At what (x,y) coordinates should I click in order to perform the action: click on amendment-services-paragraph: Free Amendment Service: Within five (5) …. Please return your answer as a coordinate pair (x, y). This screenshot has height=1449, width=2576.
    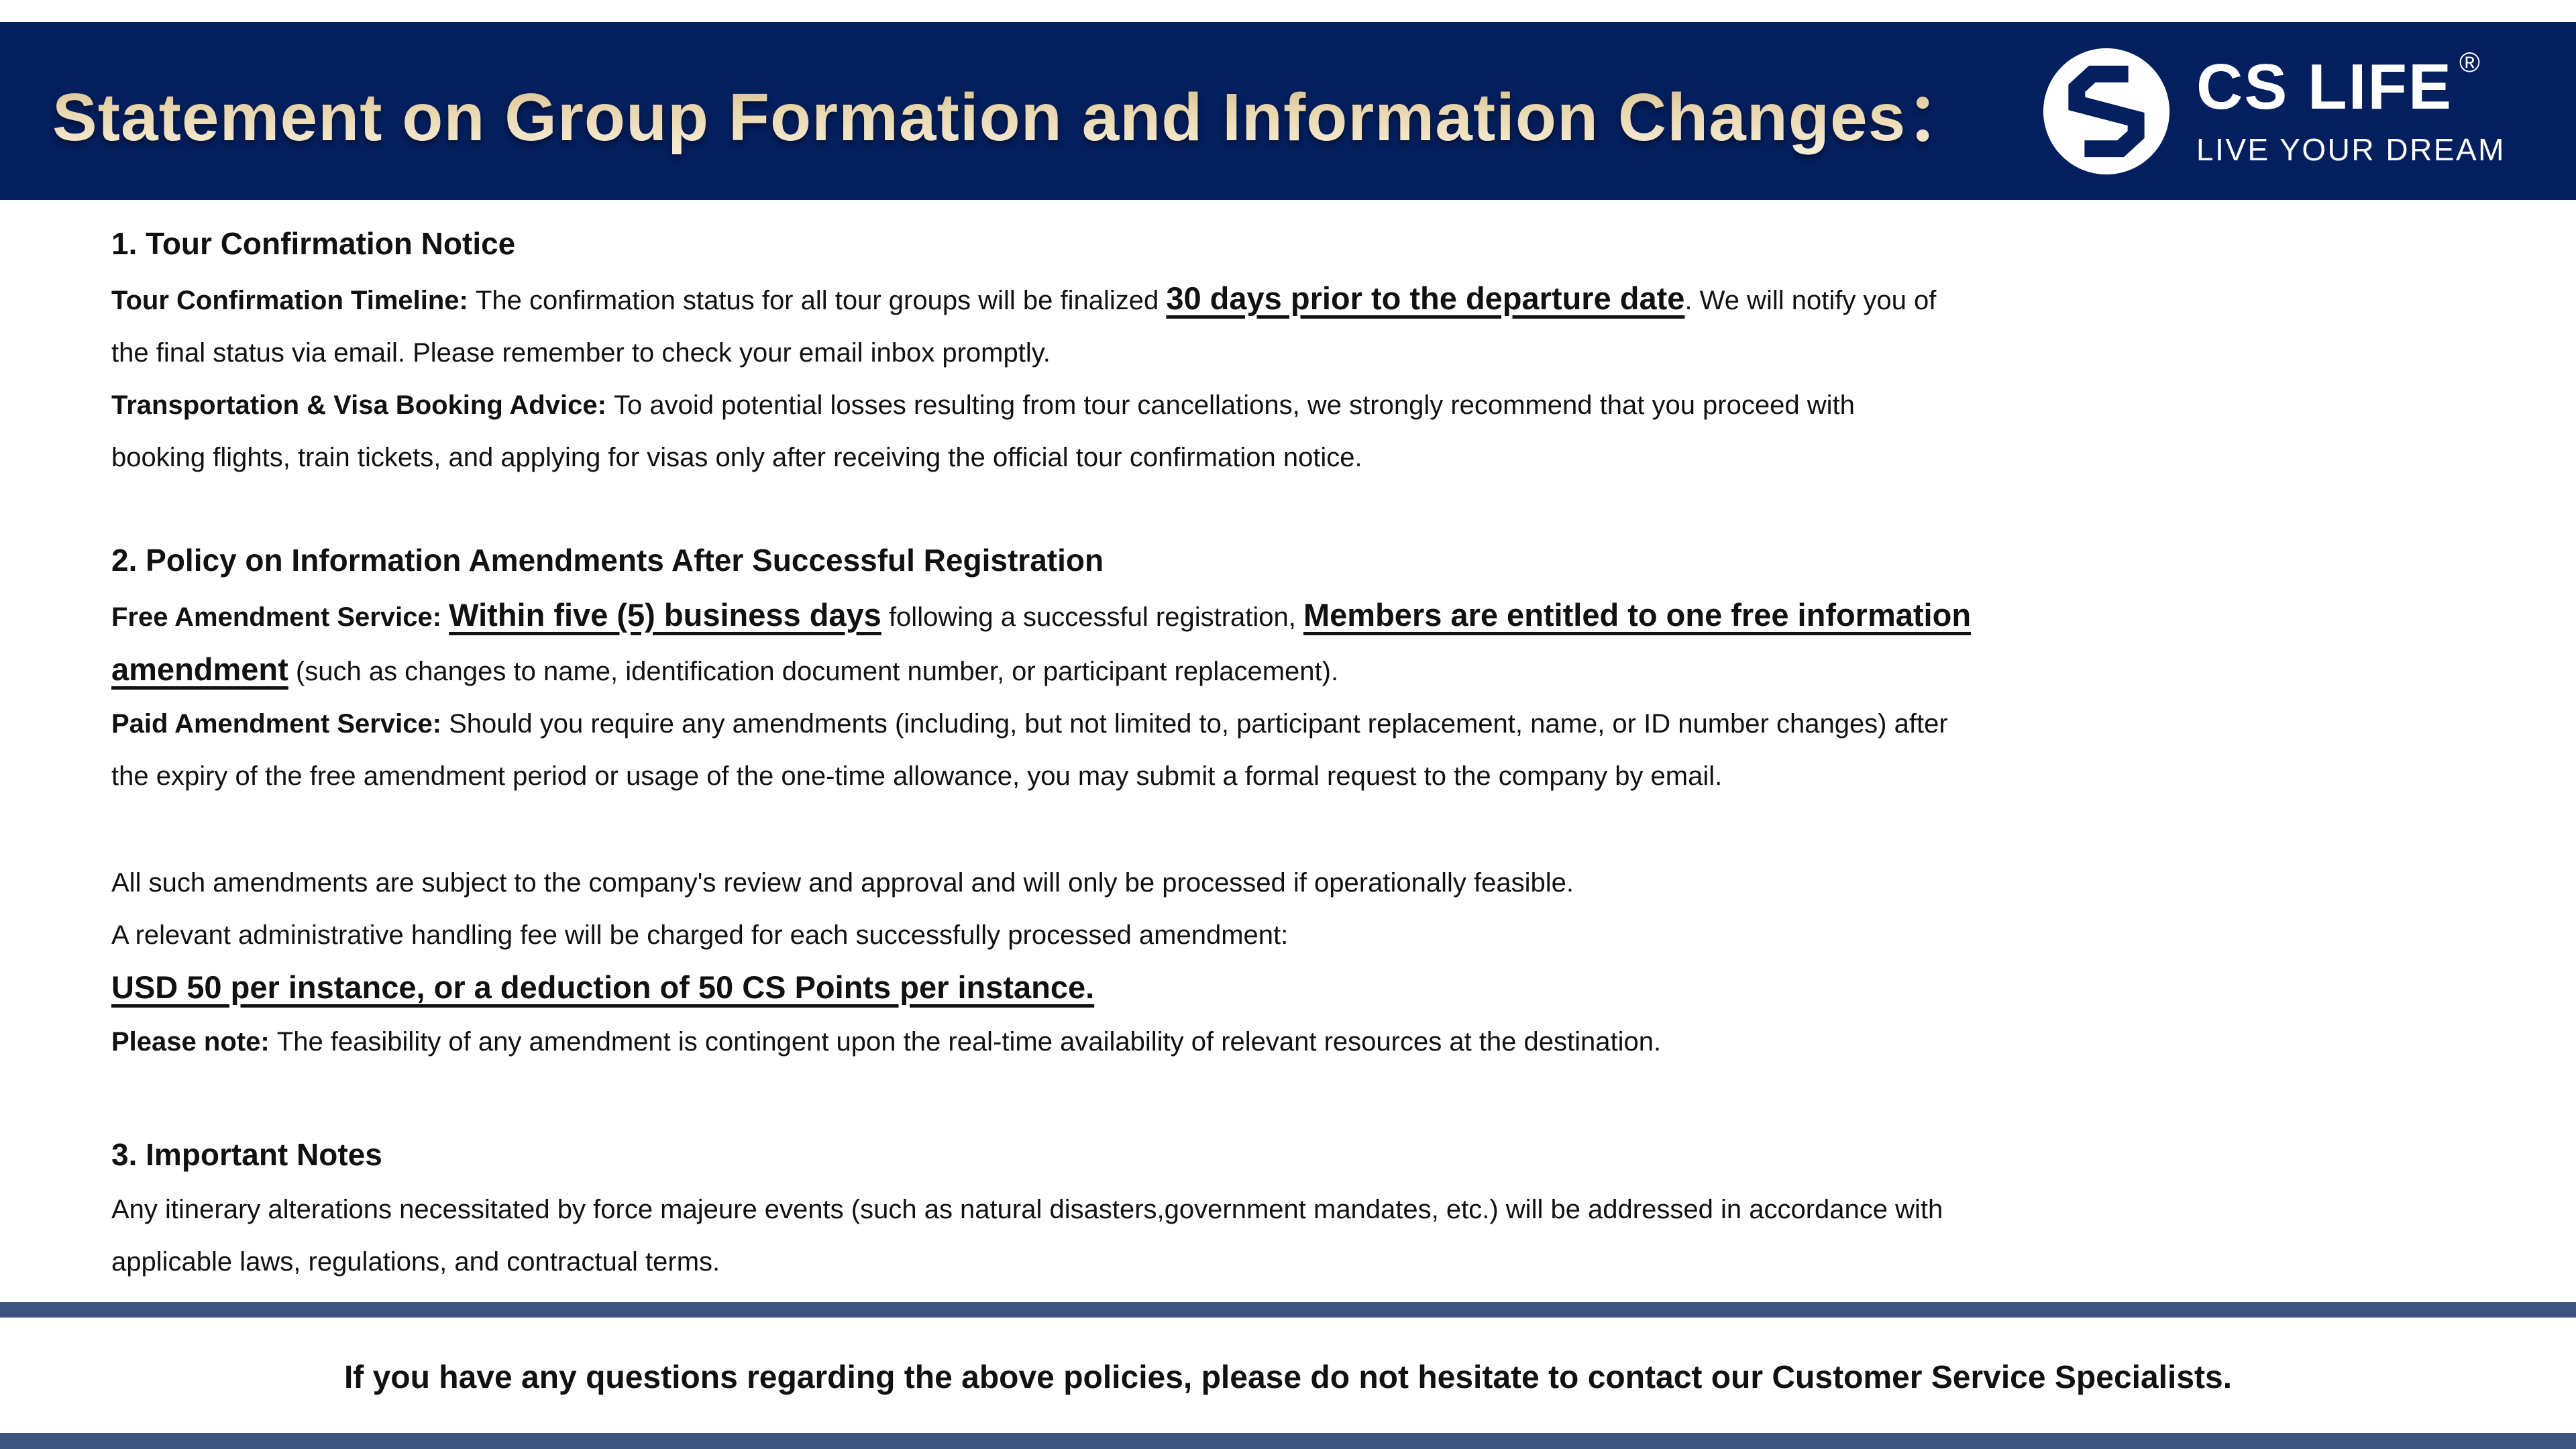
    Looking at the image, I should click on (1312, 695).